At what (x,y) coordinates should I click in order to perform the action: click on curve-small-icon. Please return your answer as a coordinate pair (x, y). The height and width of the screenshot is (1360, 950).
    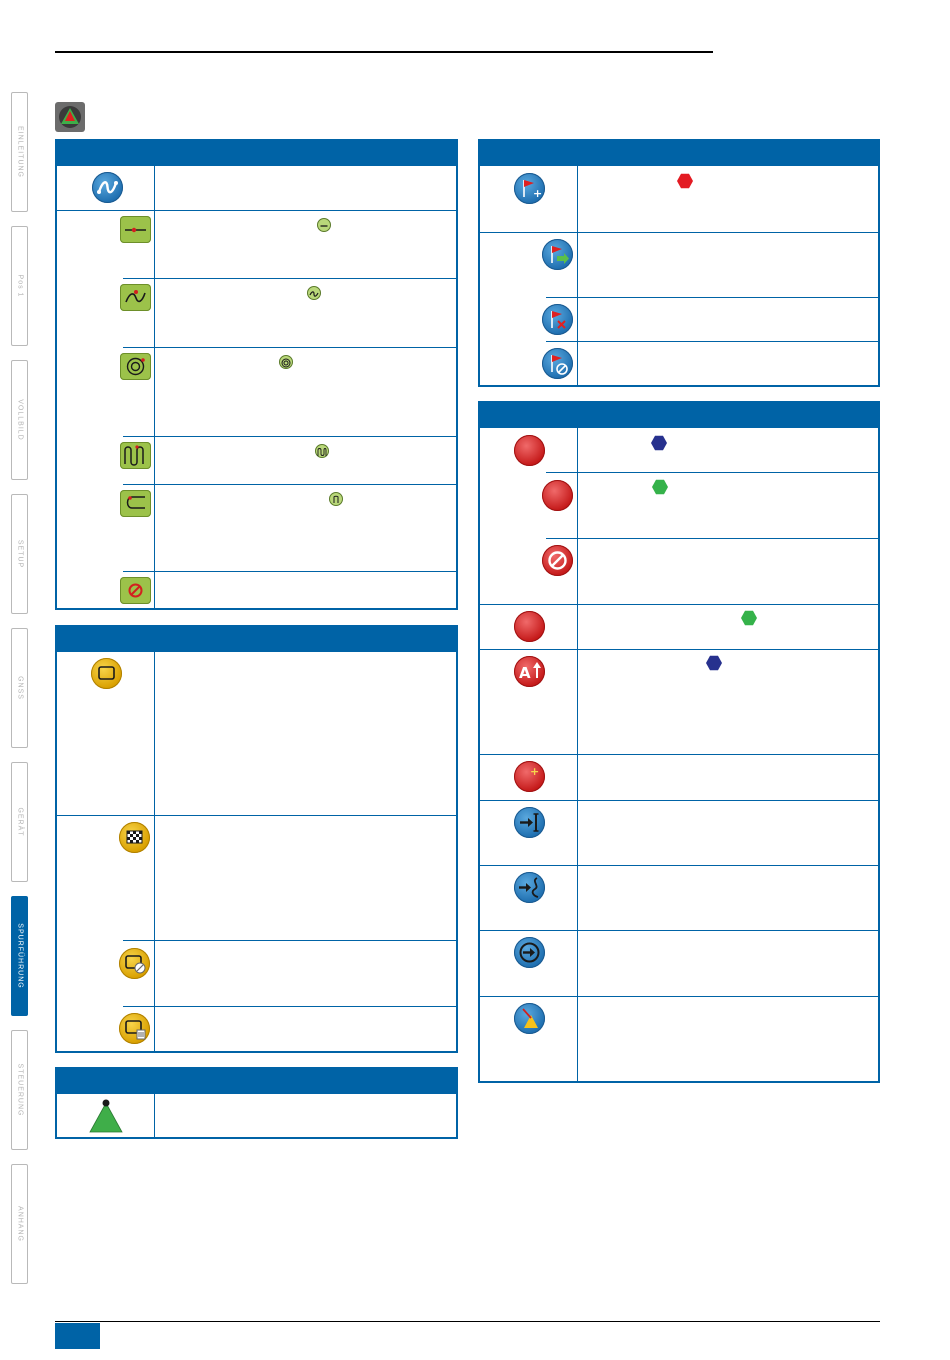
    Looking at the image, I should click on (314, 293).